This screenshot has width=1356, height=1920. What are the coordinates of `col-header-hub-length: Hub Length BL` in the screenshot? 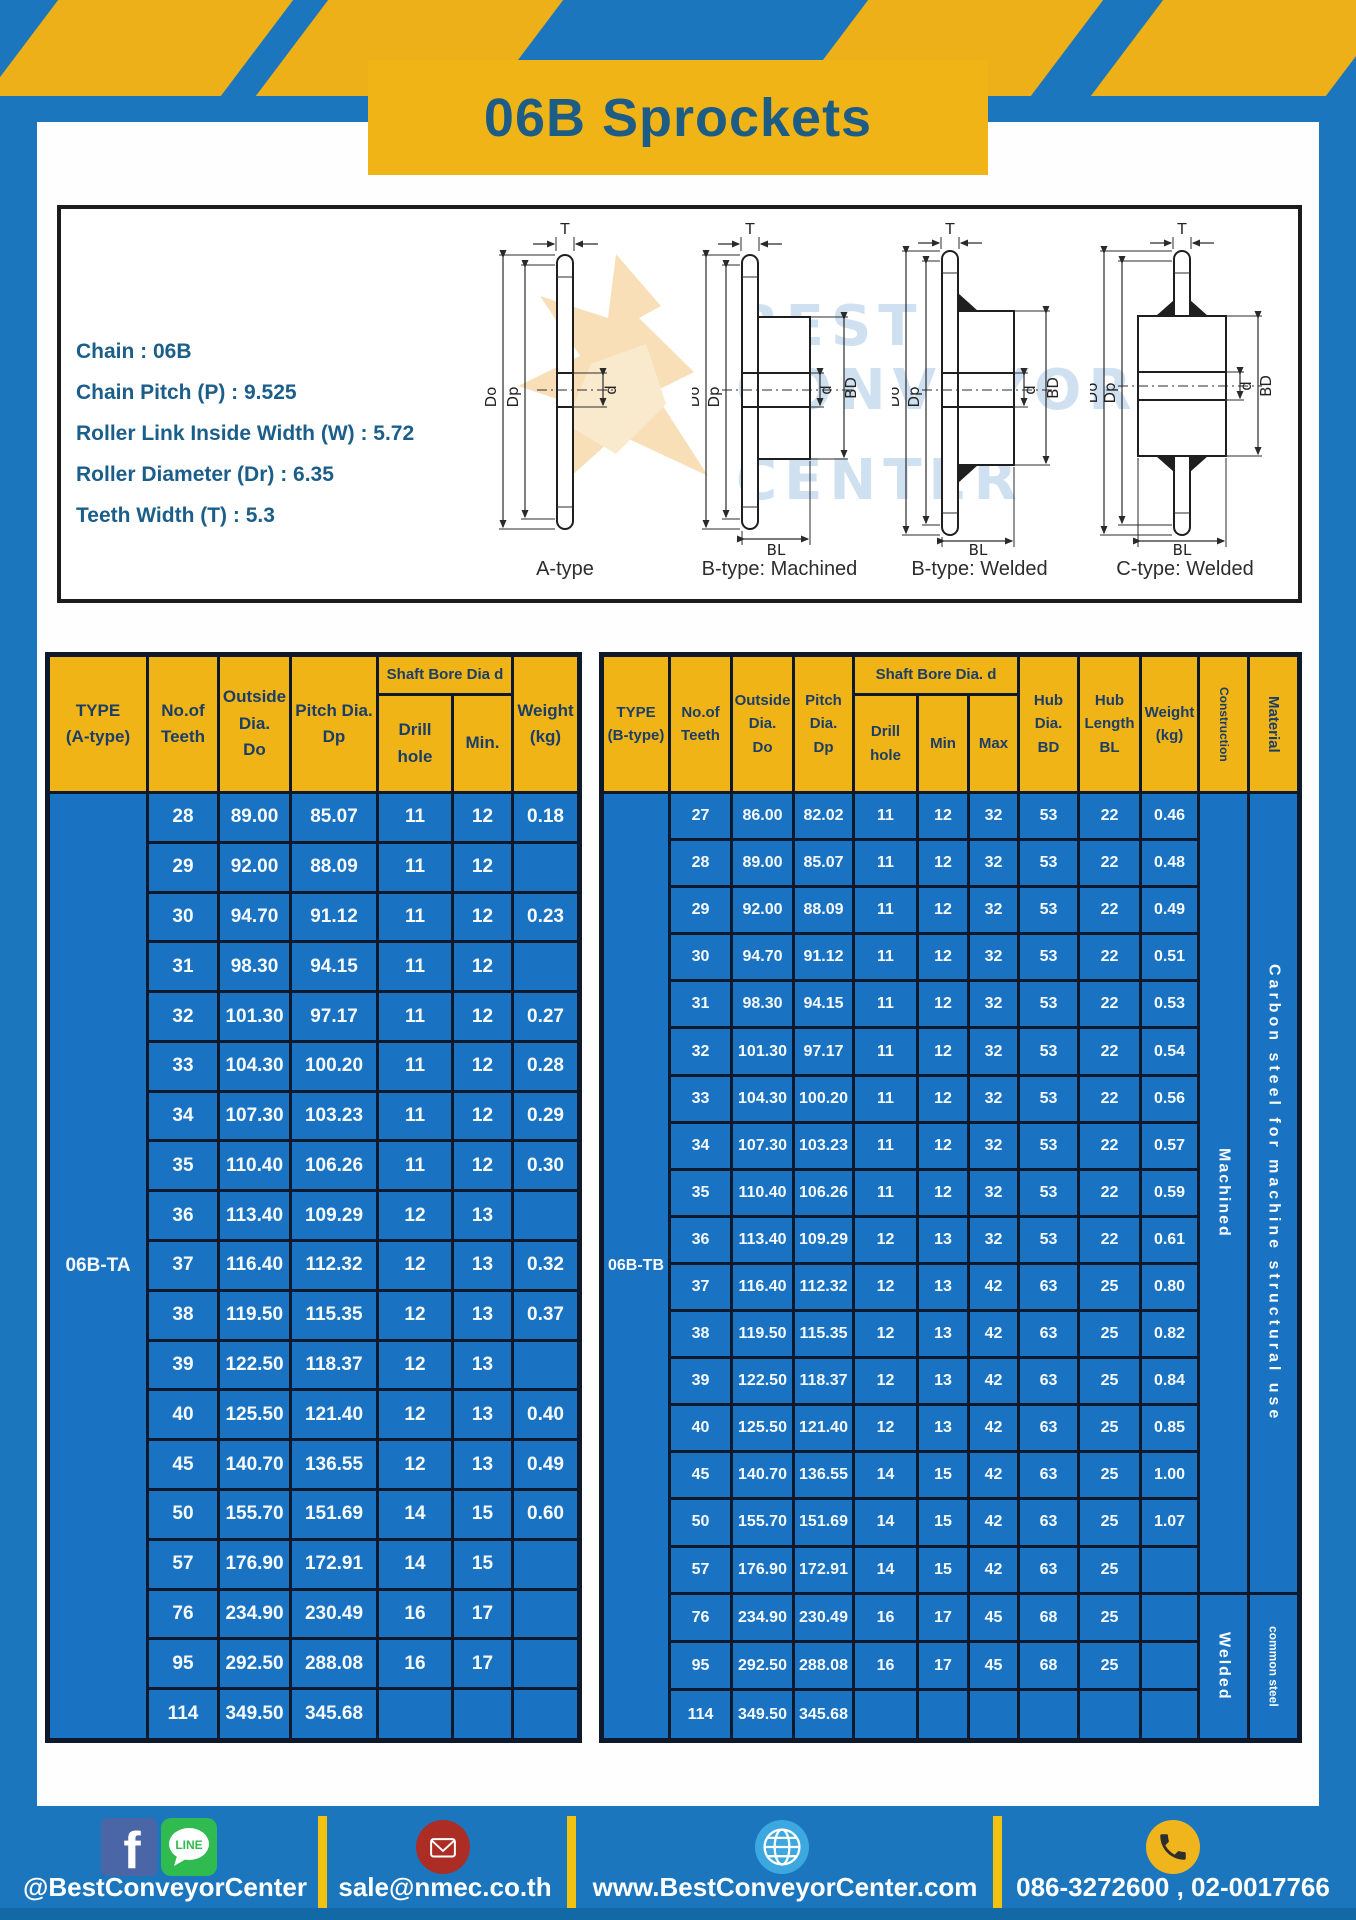 It's located at (1110, 723).